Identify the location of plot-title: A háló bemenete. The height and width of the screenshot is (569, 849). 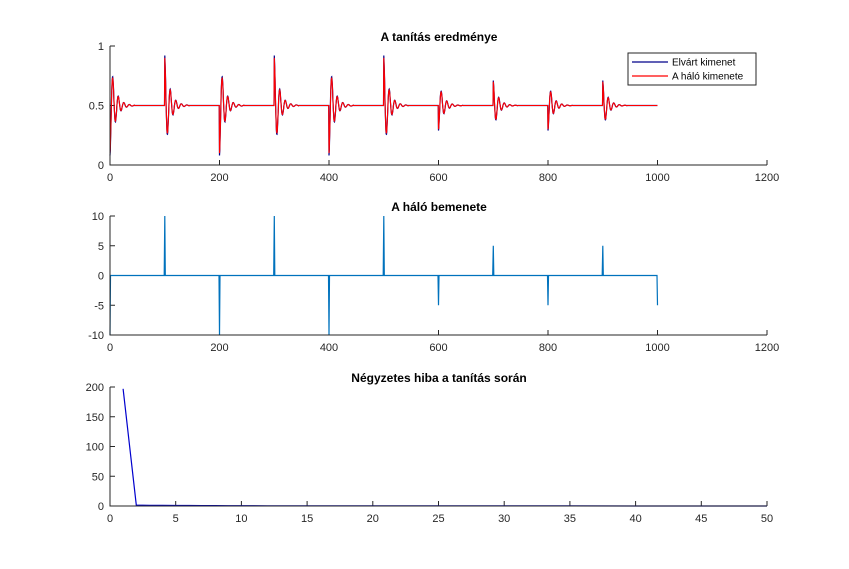
(439, 207).